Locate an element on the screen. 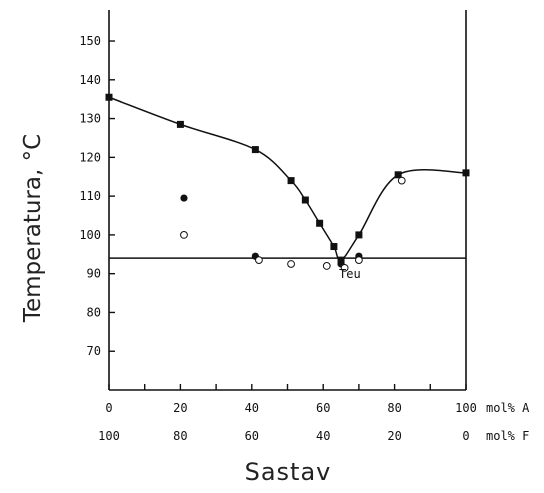  data-point-filled-circle is located at coordinates (184, 198).